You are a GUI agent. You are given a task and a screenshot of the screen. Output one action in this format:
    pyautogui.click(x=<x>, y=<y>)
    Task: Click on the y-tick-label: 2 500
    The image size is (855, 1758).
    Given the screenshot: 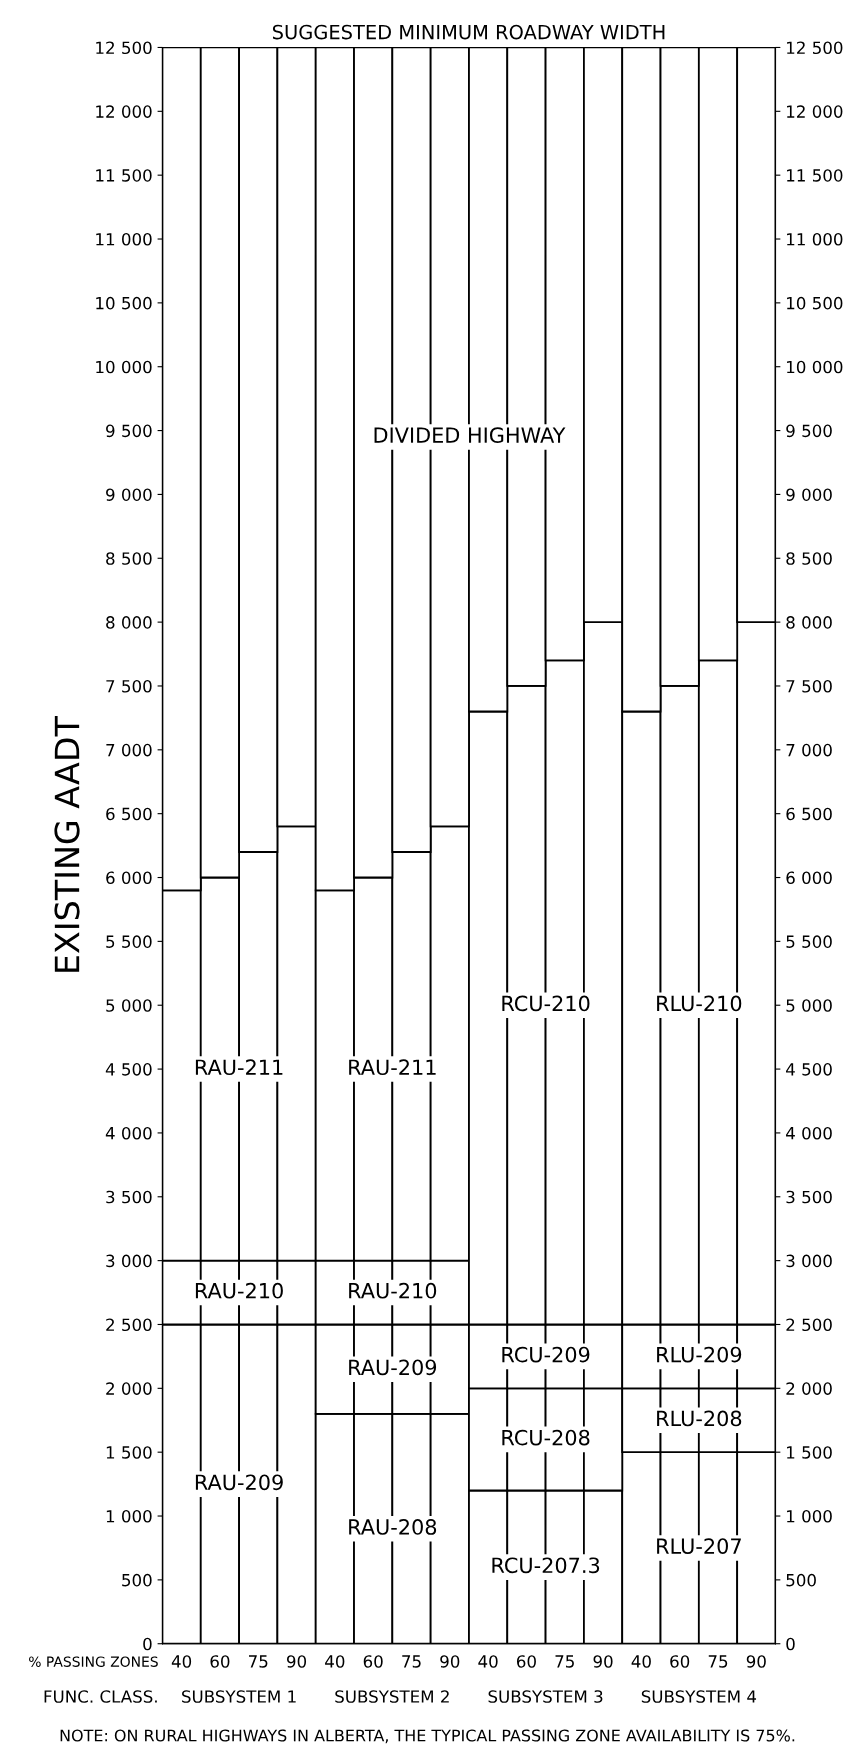 What is the action you would take?
    pyautogui.click(x=129, y=1325)
    